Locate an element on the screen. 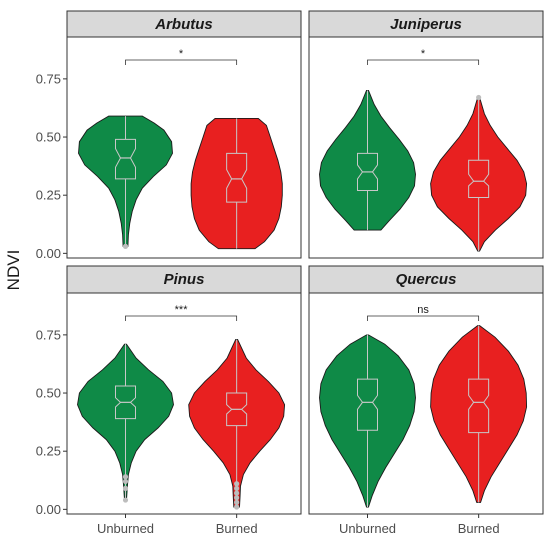 This screenshot has width=550, height=540. y-axis-label: NDVI is located at coordinates (13, 270).